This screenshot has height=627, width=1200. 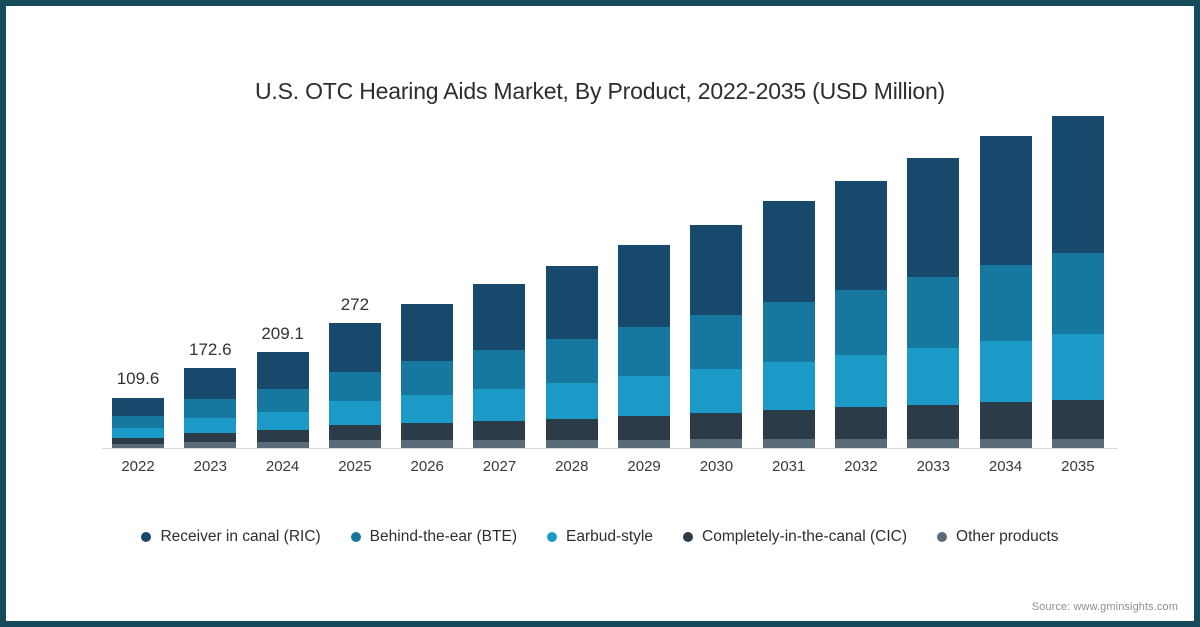 I want to click on legend-item: Earbud-style, so click(x=599, y=537).